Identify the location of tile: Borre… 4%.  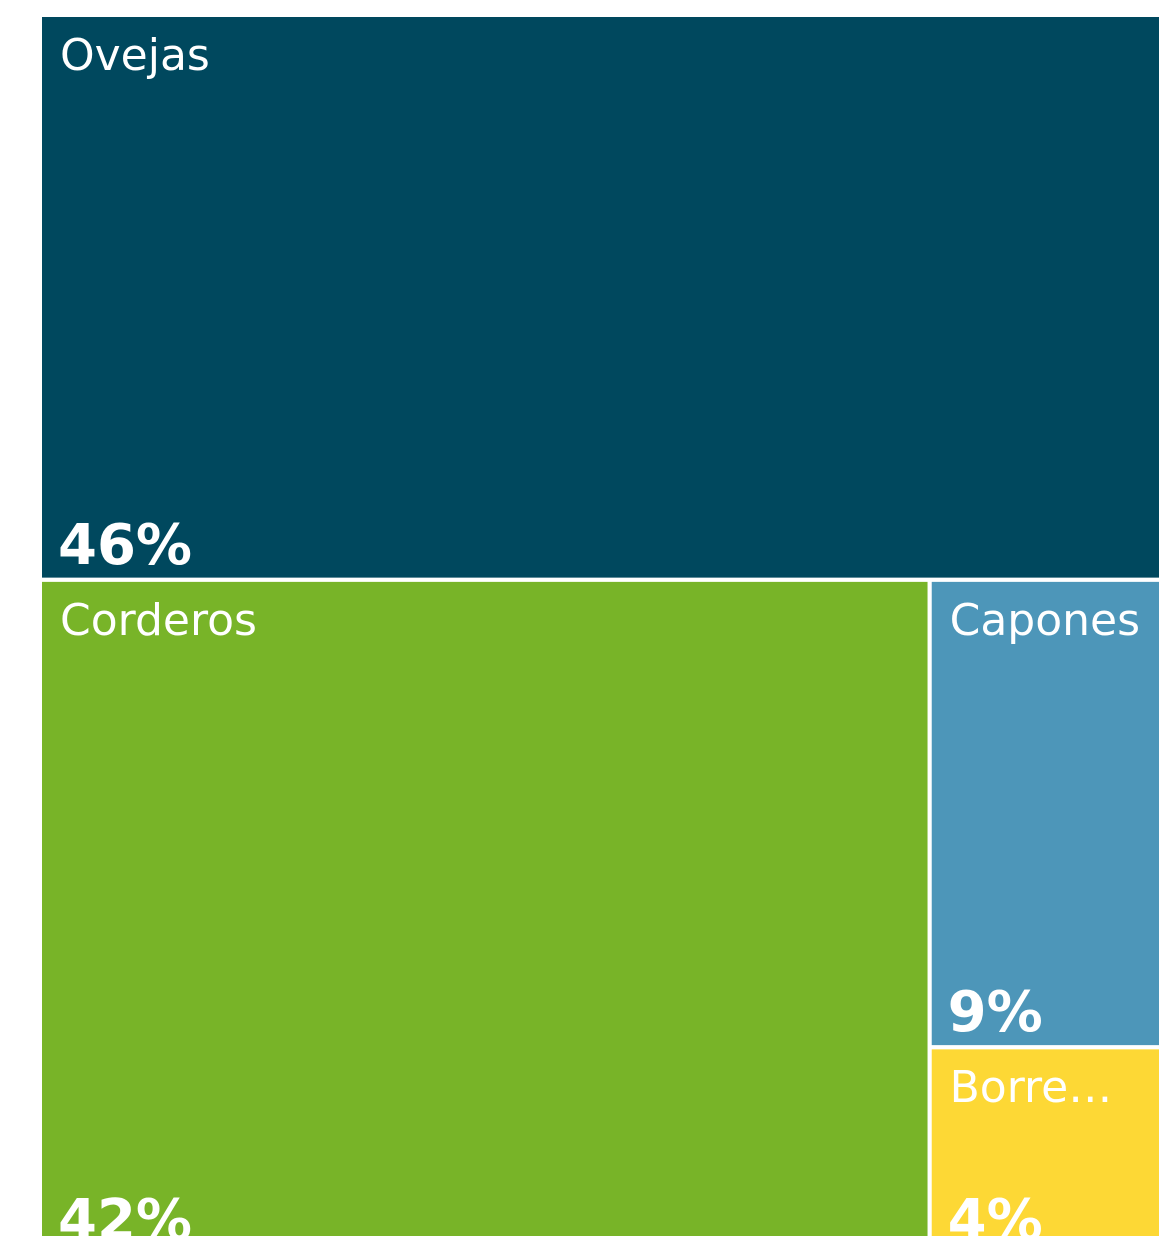
(1045, 1142).